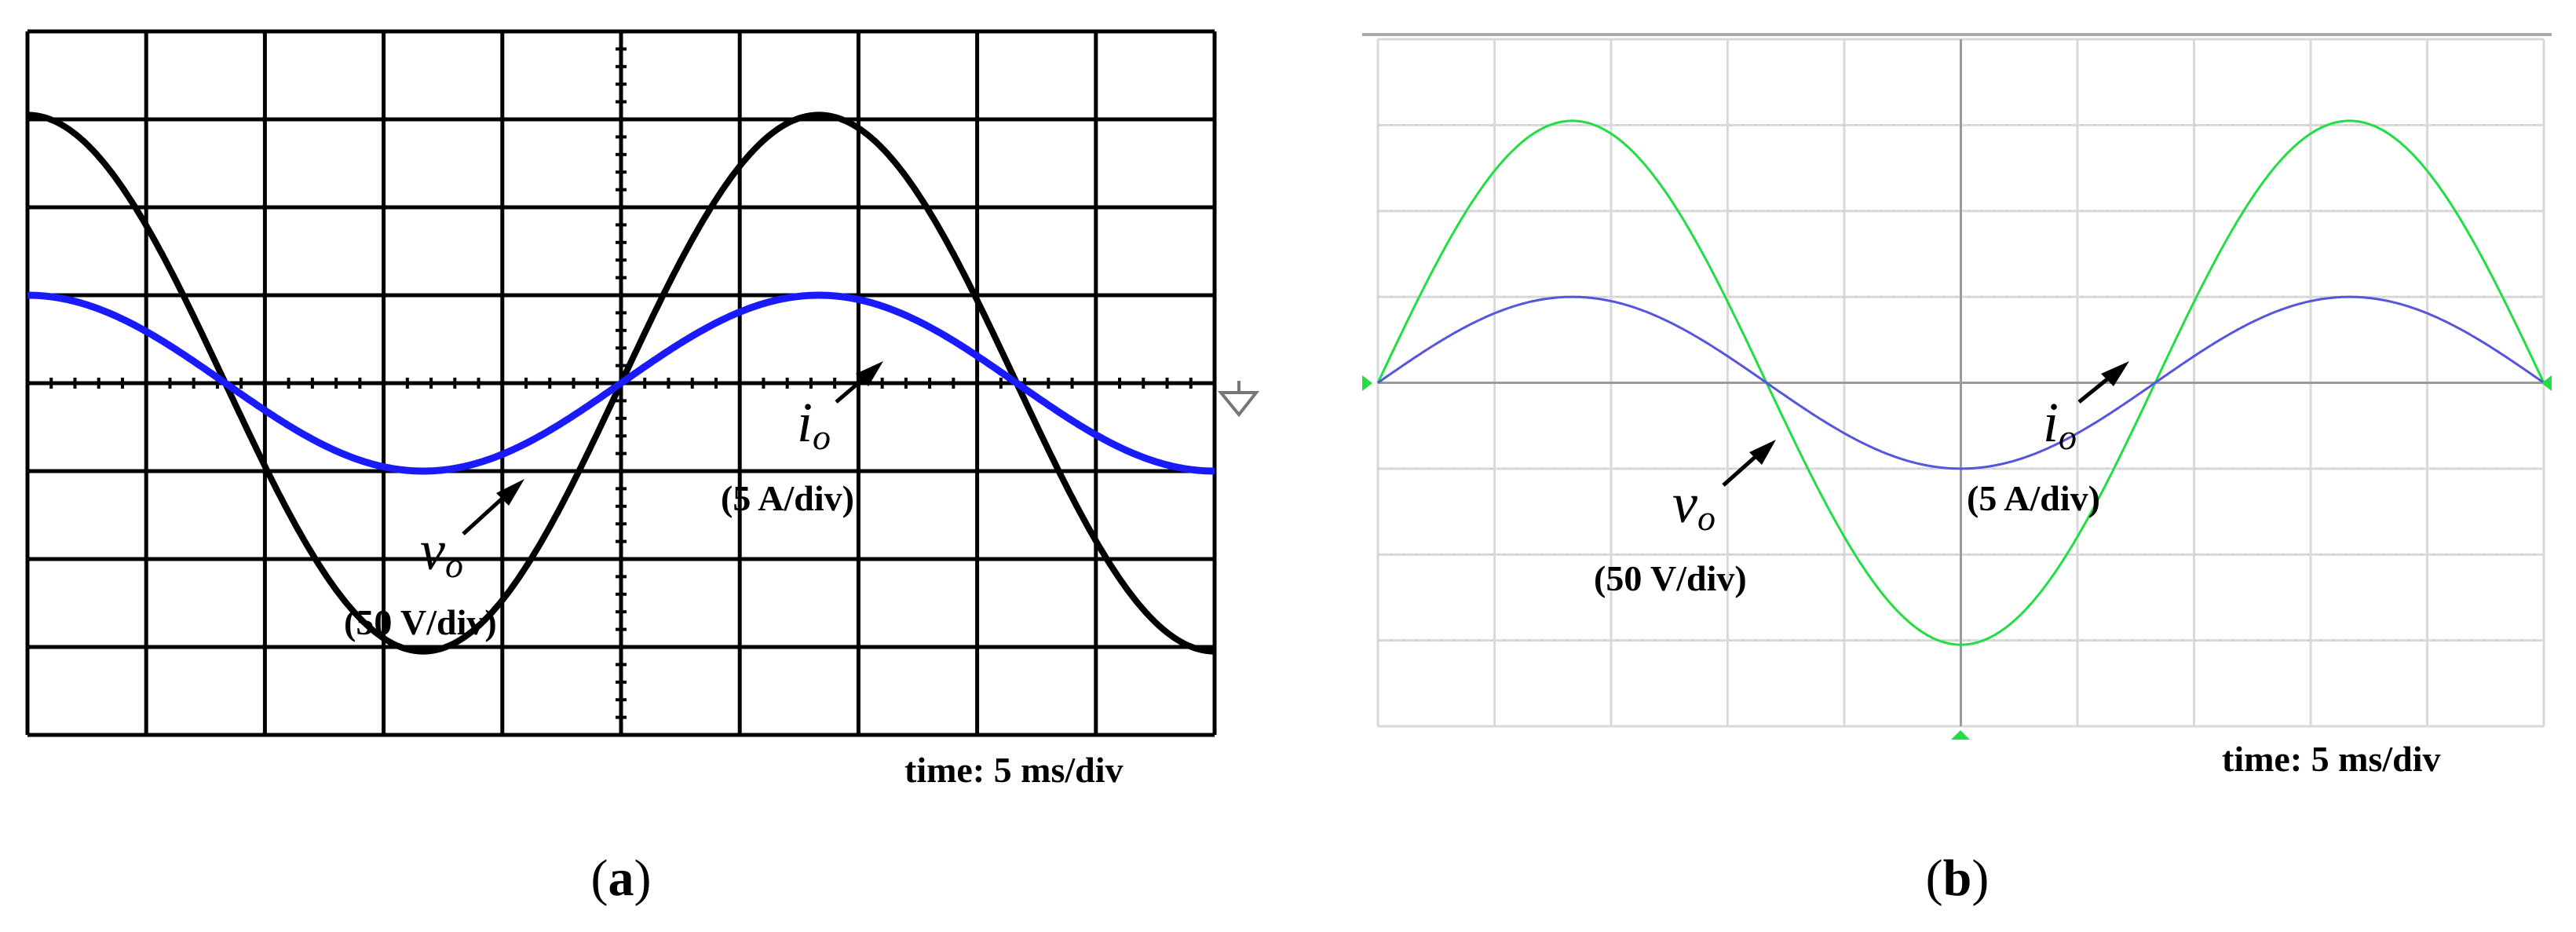 The image size is (2576, 932). Describe the element at coordinates (2331, 759) in the screenshot. I see `time-label-b: time: 5 ms/div` at that location.